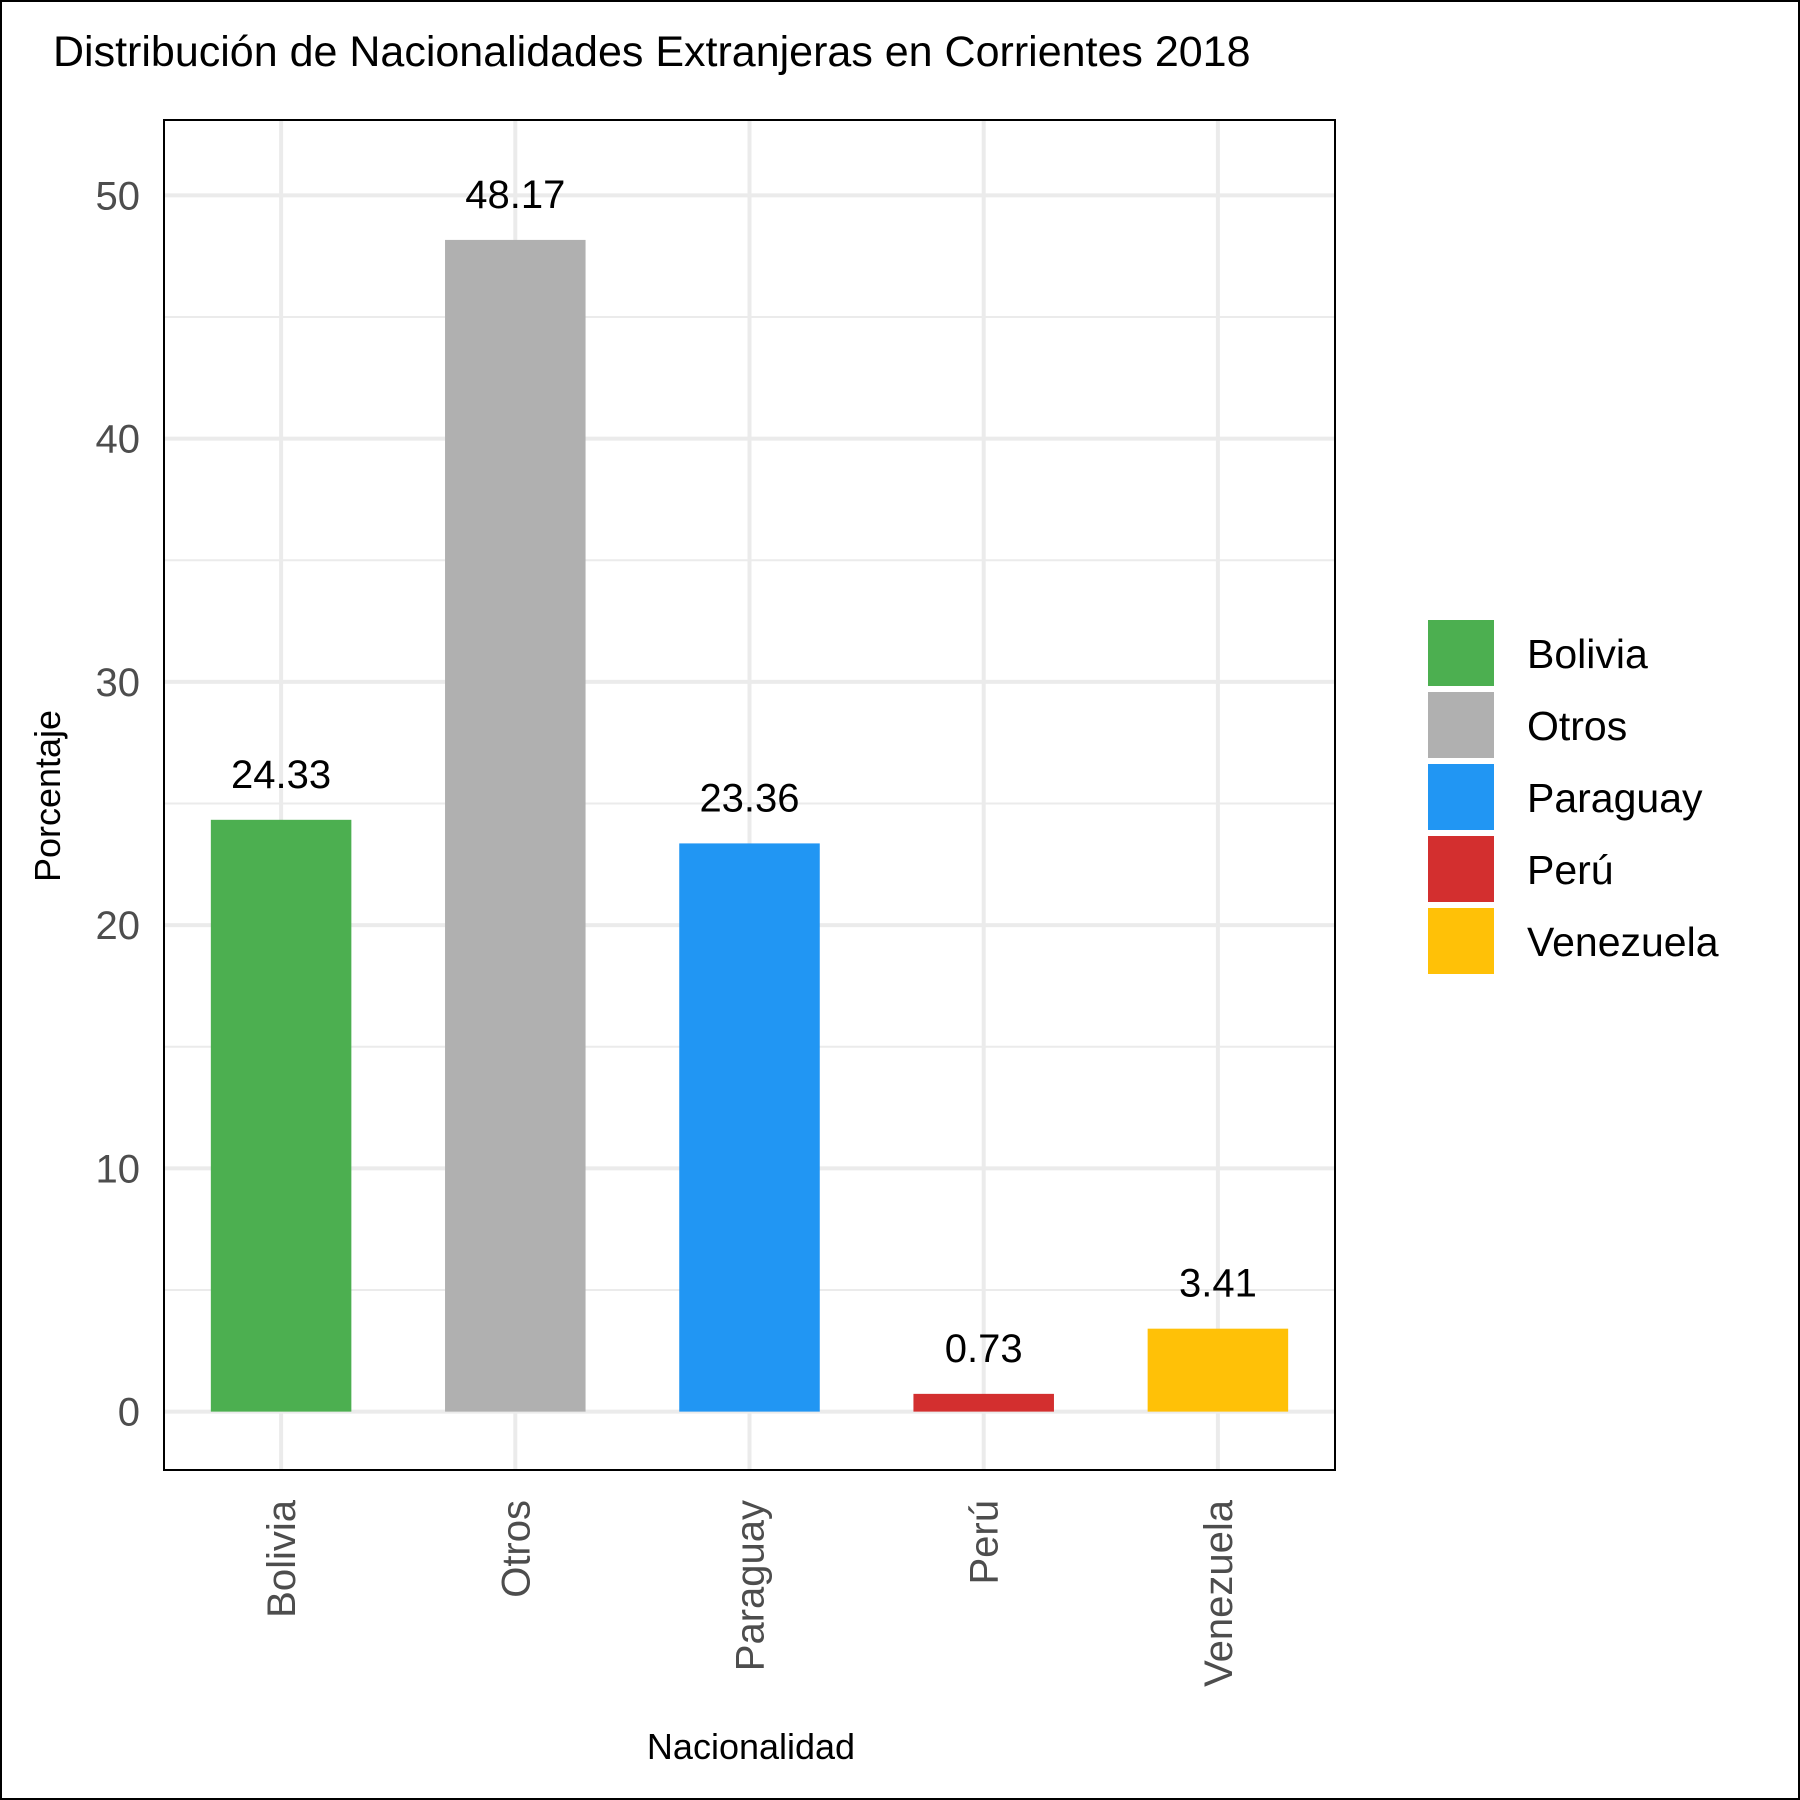  I want to click on y-tick-label: 0, so click(129, 1413).